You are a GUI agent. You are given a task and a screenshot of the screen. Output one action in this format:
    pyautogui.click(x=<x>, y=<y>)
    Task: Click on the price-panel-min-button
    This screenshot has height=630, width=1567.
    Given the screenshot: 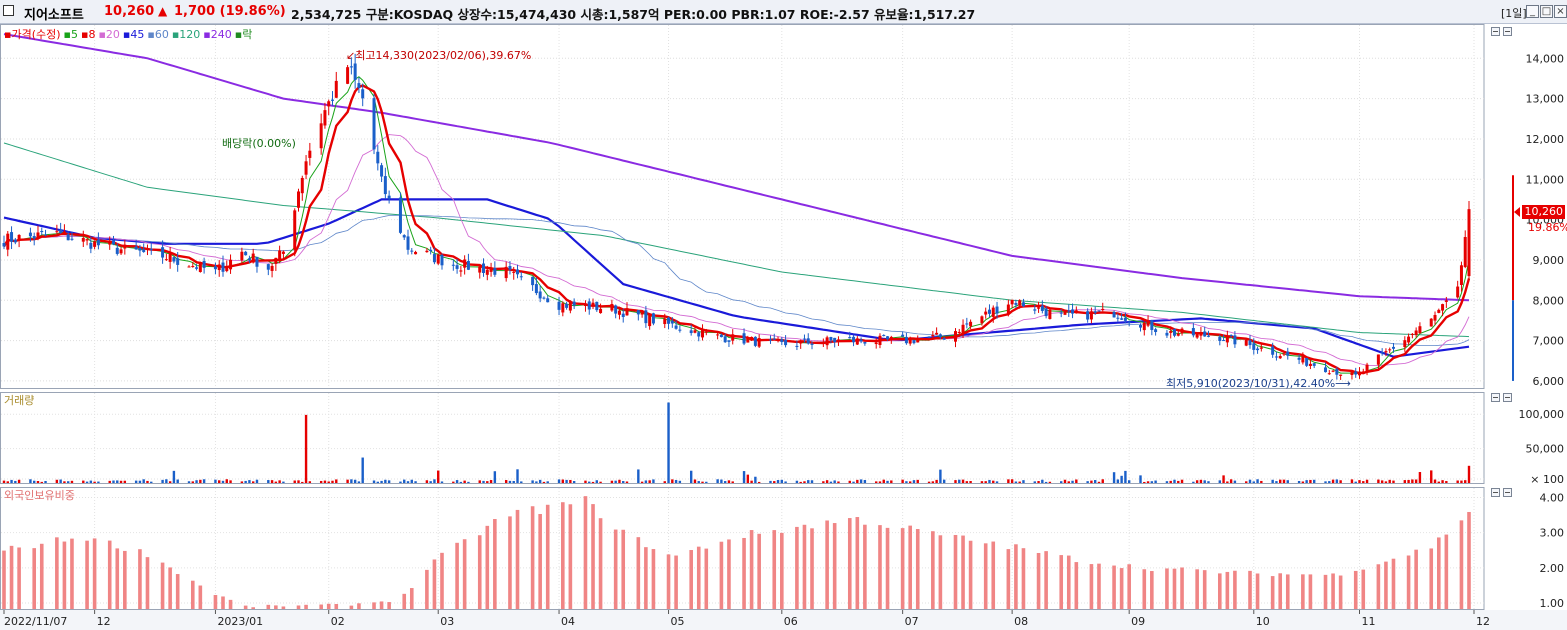 What is the action you would take?
    pyautogui.click(x=1495, y=31)
    